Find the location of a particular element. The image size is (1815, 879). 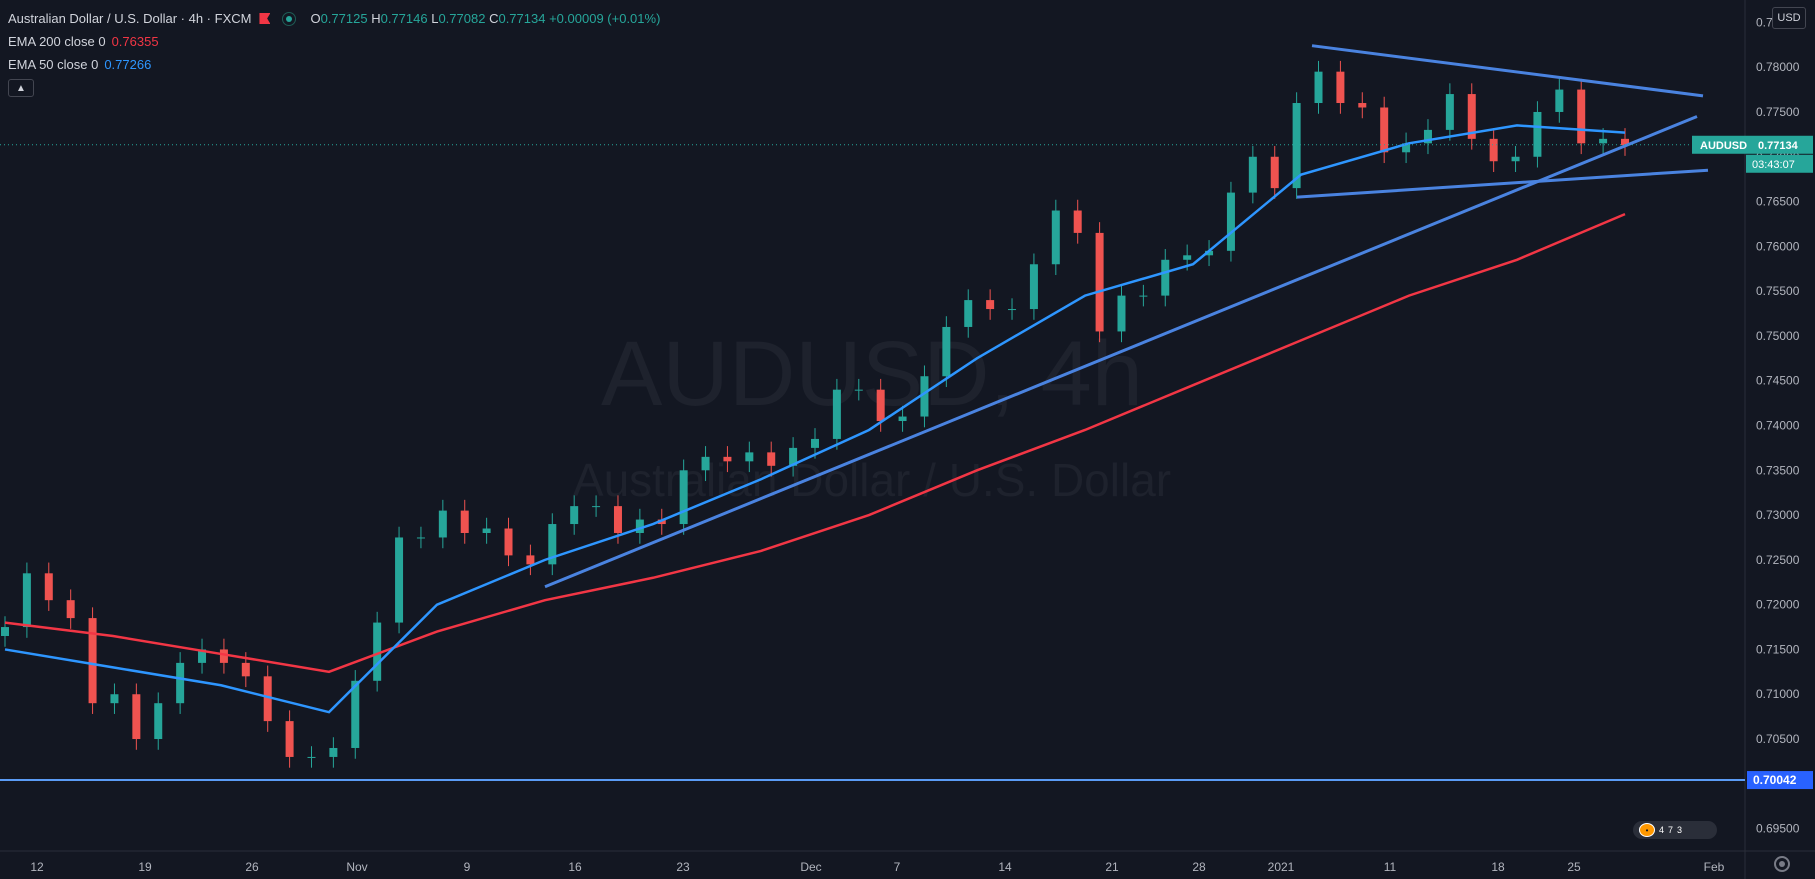

ema50-legend: EMA 50 close 0 0.77266 is located at coordinates (334, 64).